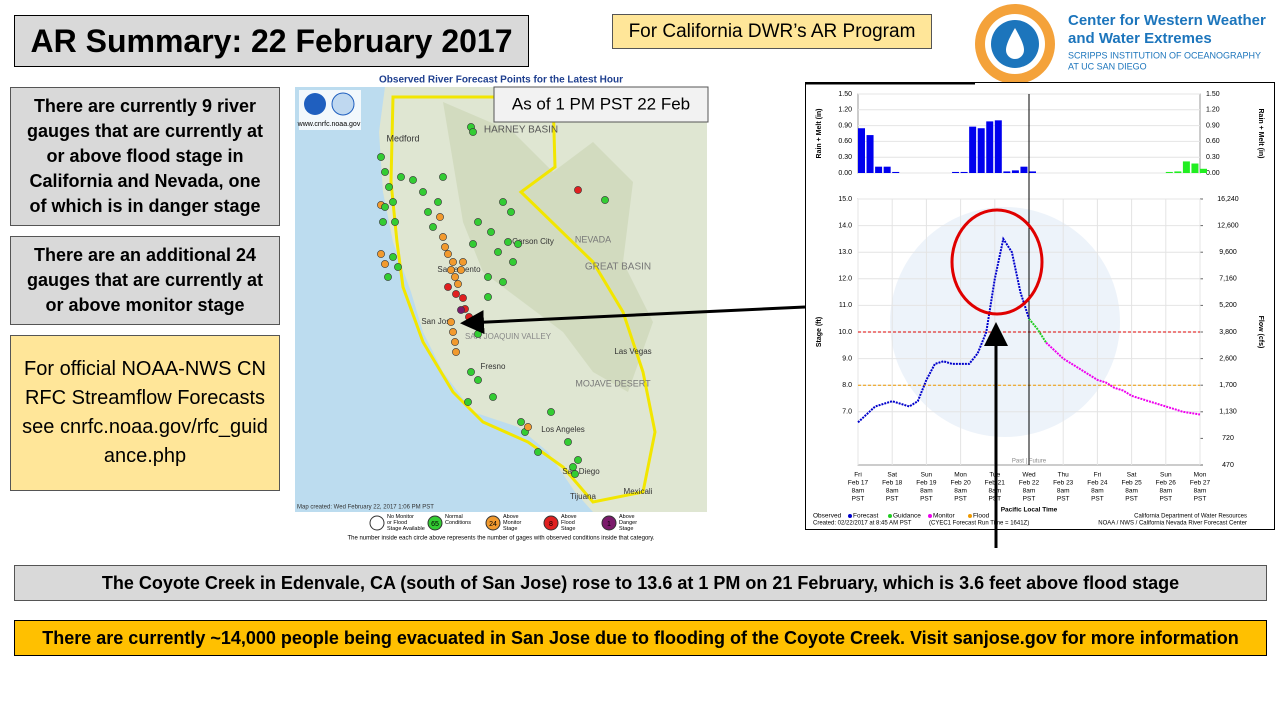 The image size is (1280, 720). What do you see at coordinates (845, 125) in the screenshot?
I see `rain-tick-label: 0.90` at bounding box center [845, 125].